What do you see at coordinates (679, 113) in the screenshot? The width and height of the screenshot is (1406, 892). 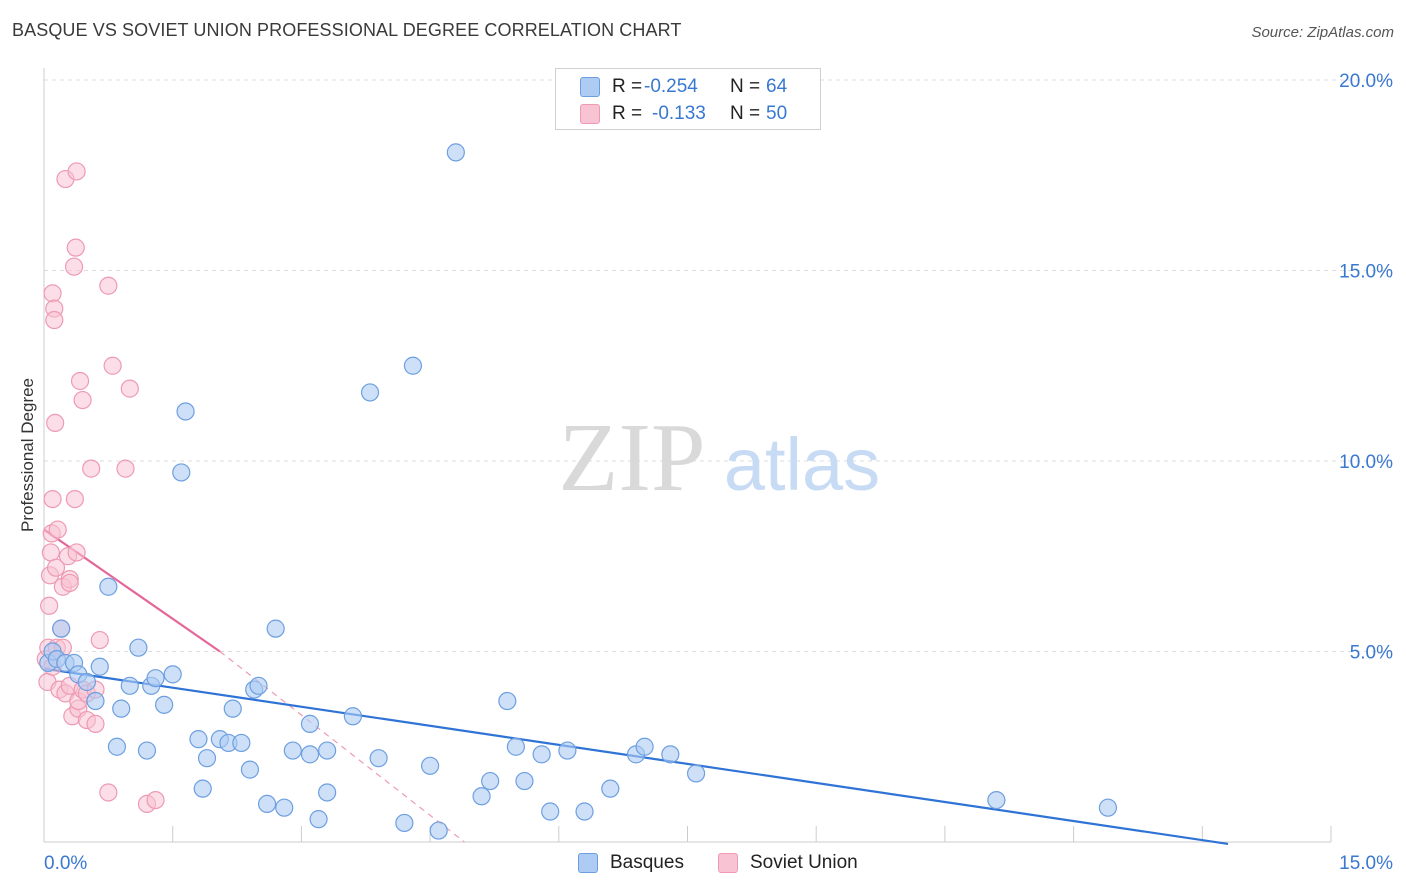 I see `r-value: -0.133` at bounding box center [679, 113].